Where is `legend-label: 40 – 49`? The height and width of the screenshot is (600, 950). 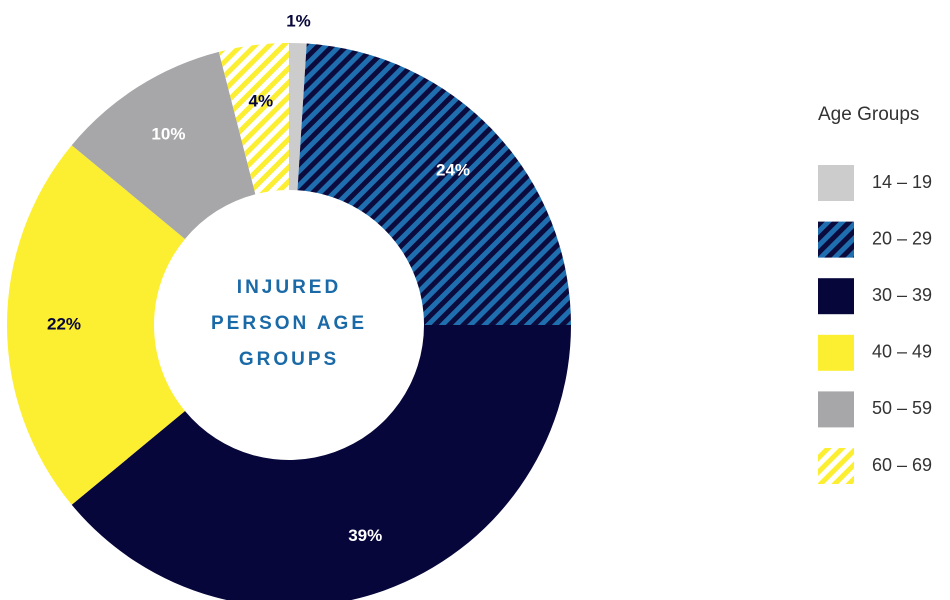
legend-label: 40 – 49 is located at coordinates (902, 352).